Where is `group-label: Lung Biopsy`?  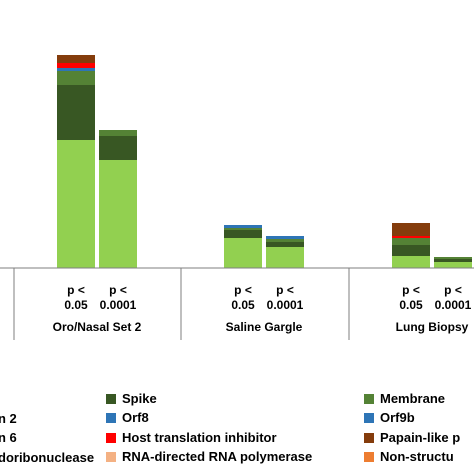 group-label: Lung Biopsy is located at coordinates (432, 327).